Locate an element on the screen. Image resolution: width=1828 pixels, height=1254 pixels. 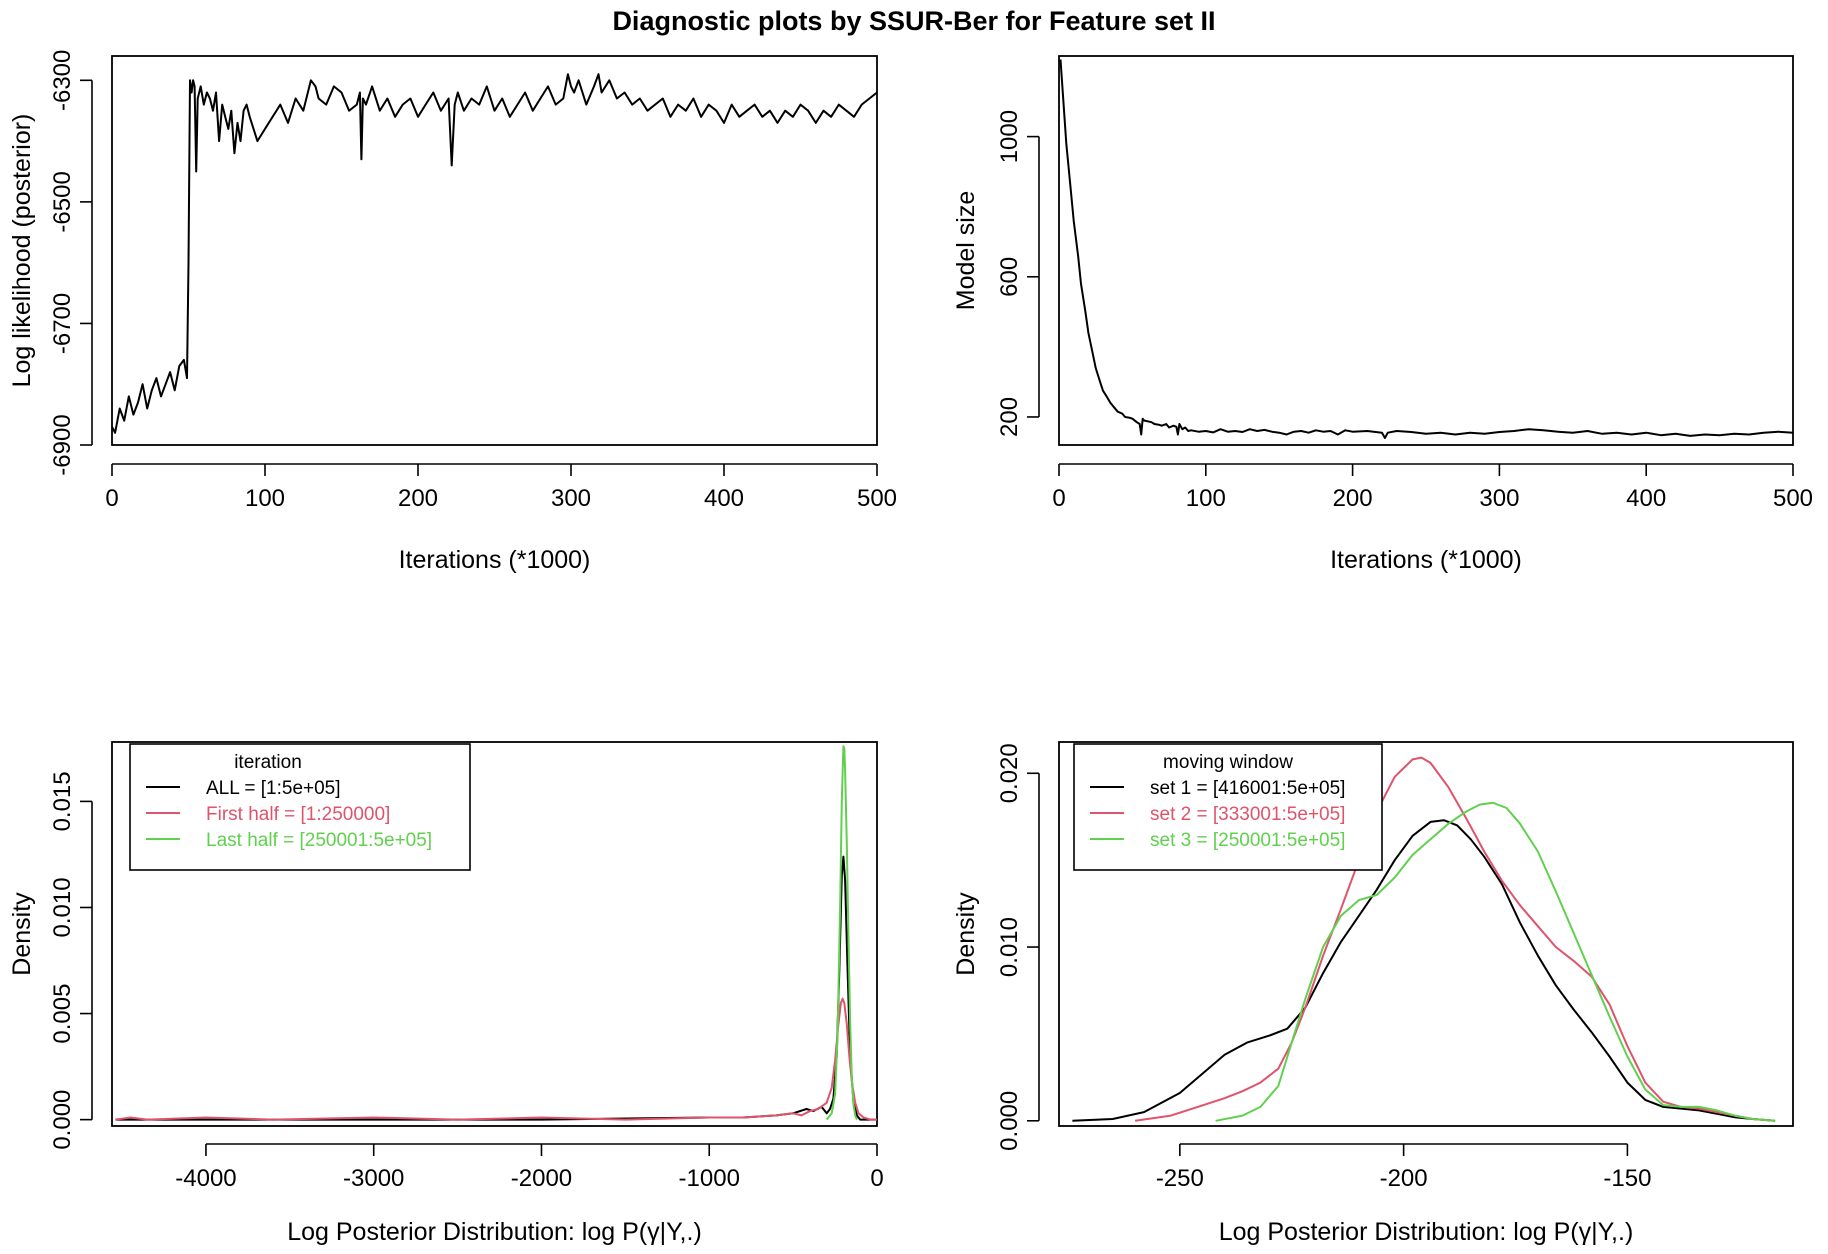
y-axis-title: Model size is located at coordinates (966, 251).